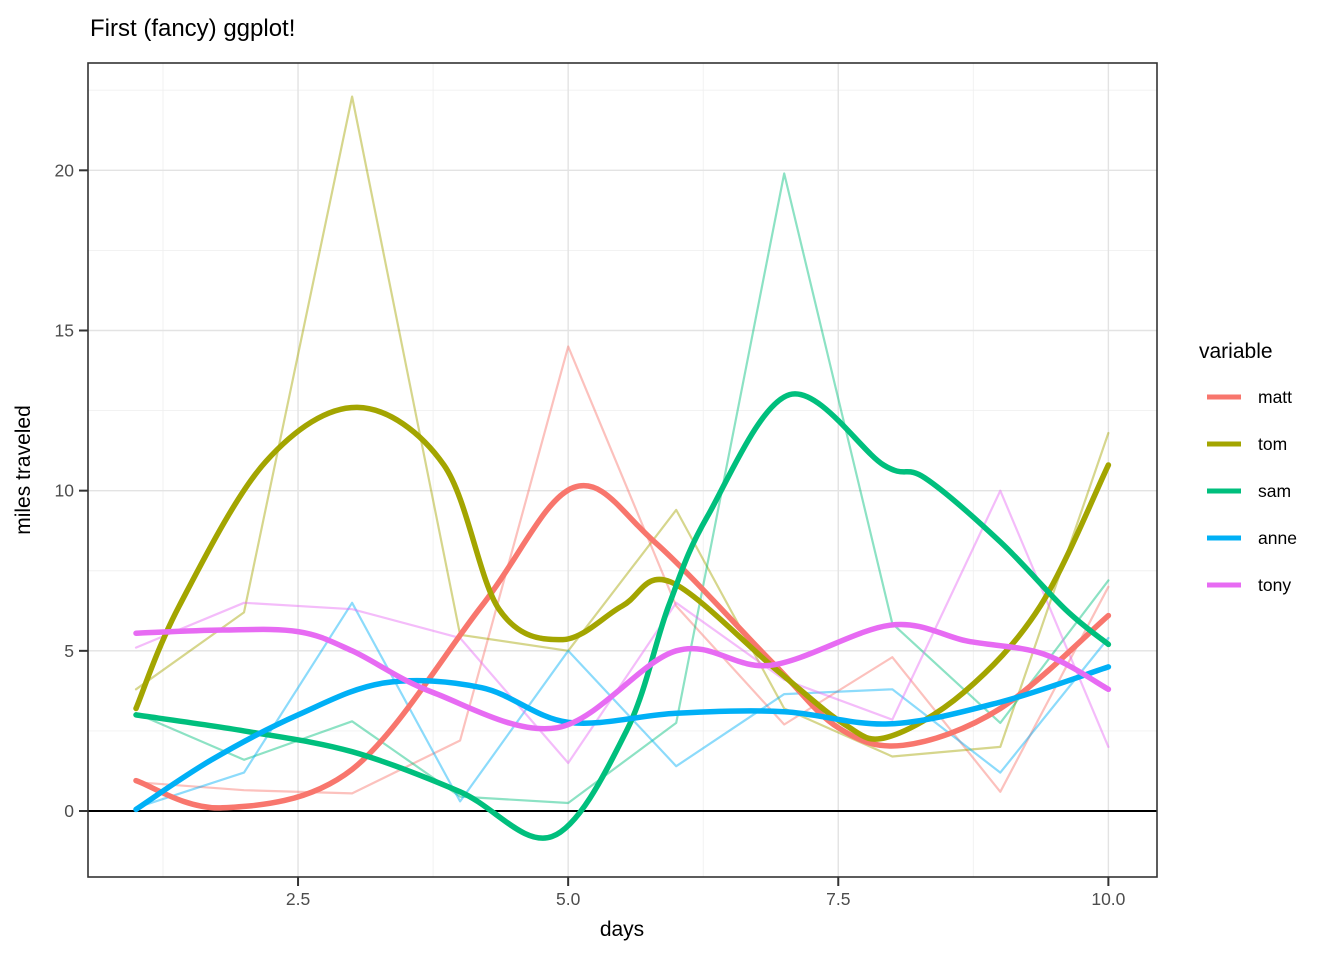  I want to click on legend-label-tony: tony, so click(1274, 585).